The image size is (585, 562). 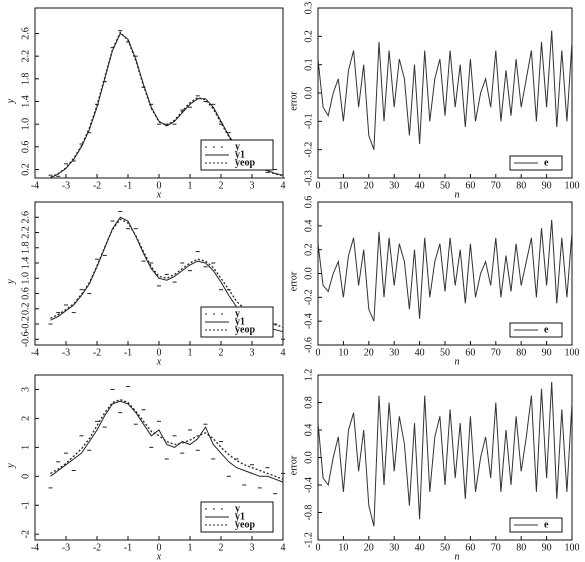 What do you see at coordinates (308, 513) in the screenshot?
I see `y-tick-label: -0.8` at bounding box center [308, 513].